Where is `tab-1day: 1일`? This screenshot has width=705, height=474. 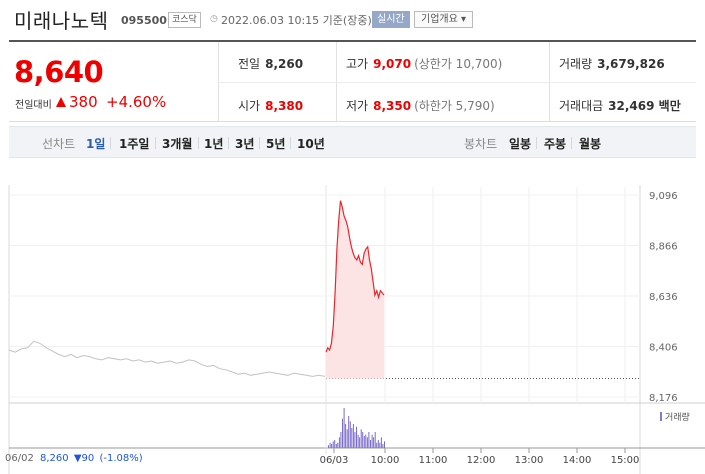 tab-1day: 1일 is located at coordinates (96, 144).